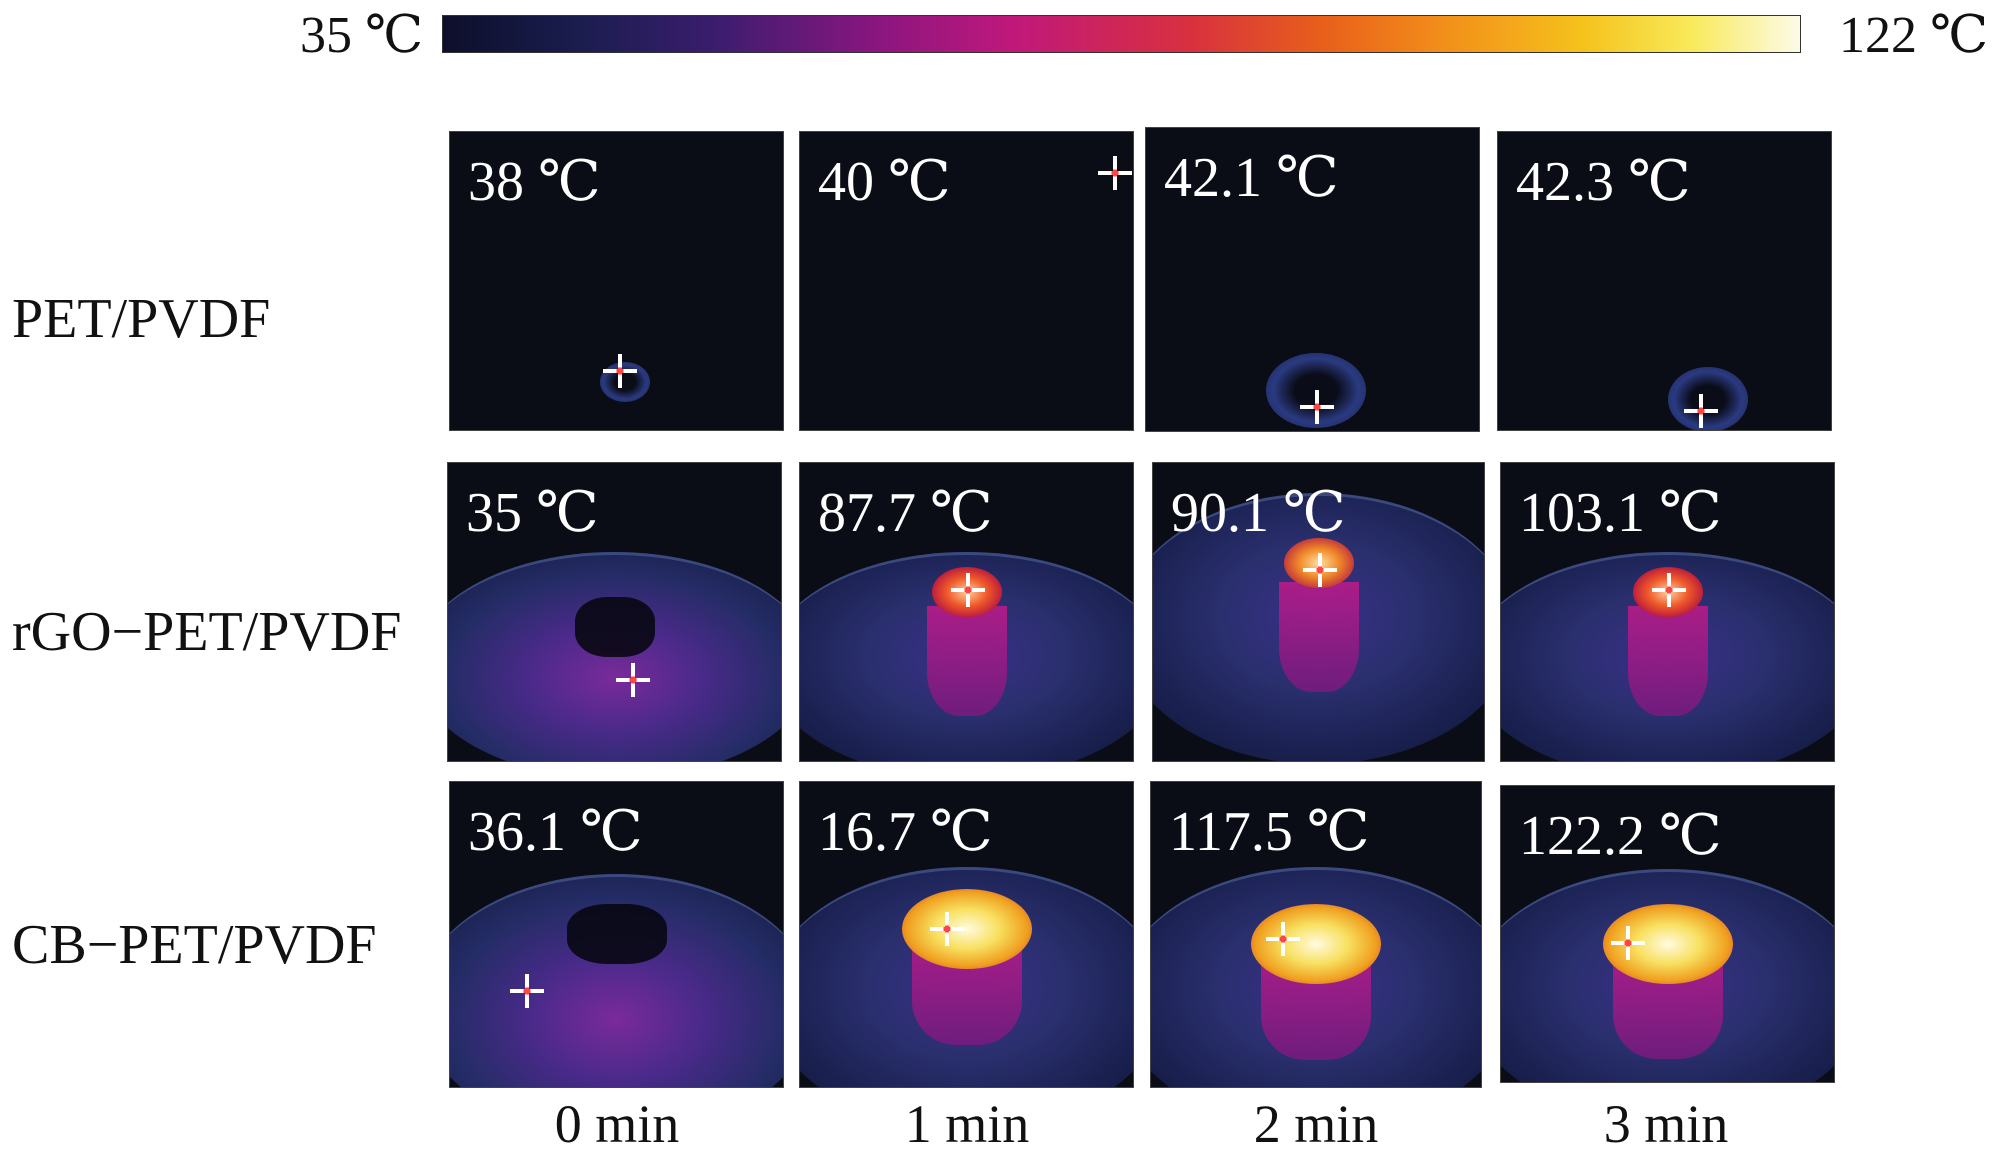 The width and height of the screenshot is (1993, 1154). I want to click on thermal-image-rgo-3min: 103.1 ℃, so click(1667, 612).